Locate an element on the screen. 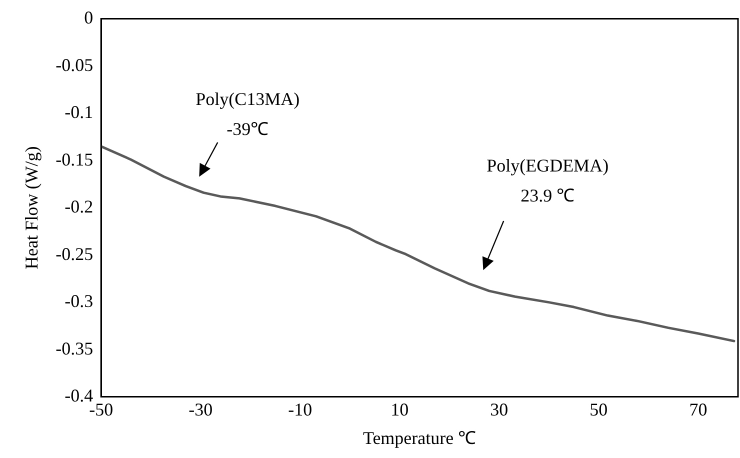  y-axis-title: Heat Flow (W/g) is located at coordinates (32, 208).